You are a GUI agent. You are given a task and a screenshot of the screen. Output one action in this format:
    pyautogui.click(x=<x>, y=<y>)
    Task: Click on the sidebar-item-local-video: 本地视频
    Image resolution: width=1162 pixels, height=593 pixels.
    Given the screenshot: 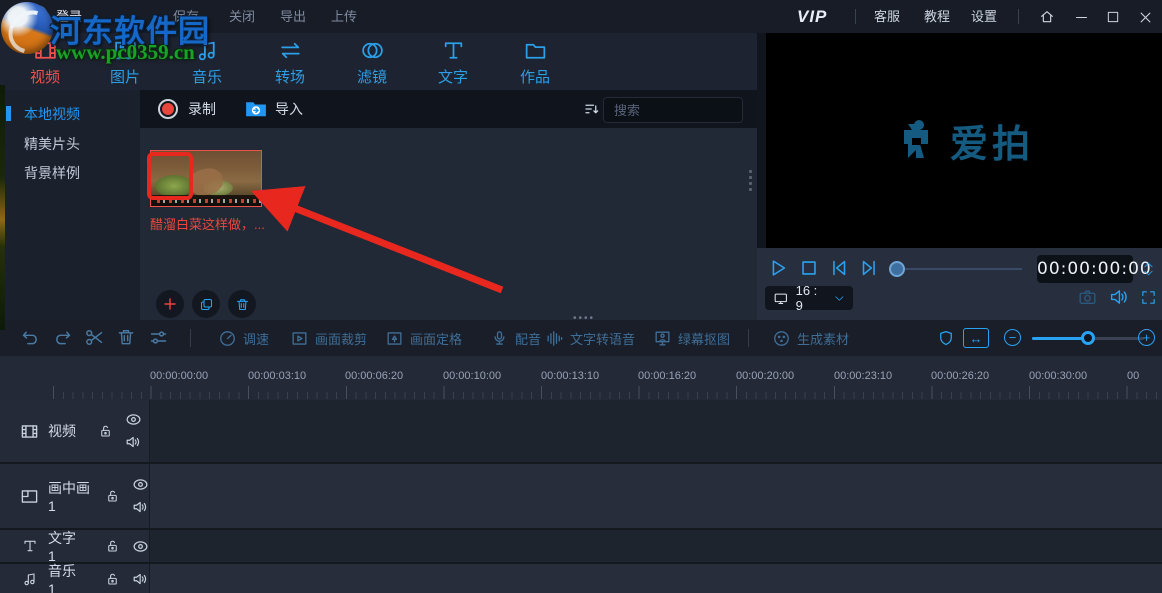 What is the action you would take?
    pyautogui.click(x=52, y=114)
    